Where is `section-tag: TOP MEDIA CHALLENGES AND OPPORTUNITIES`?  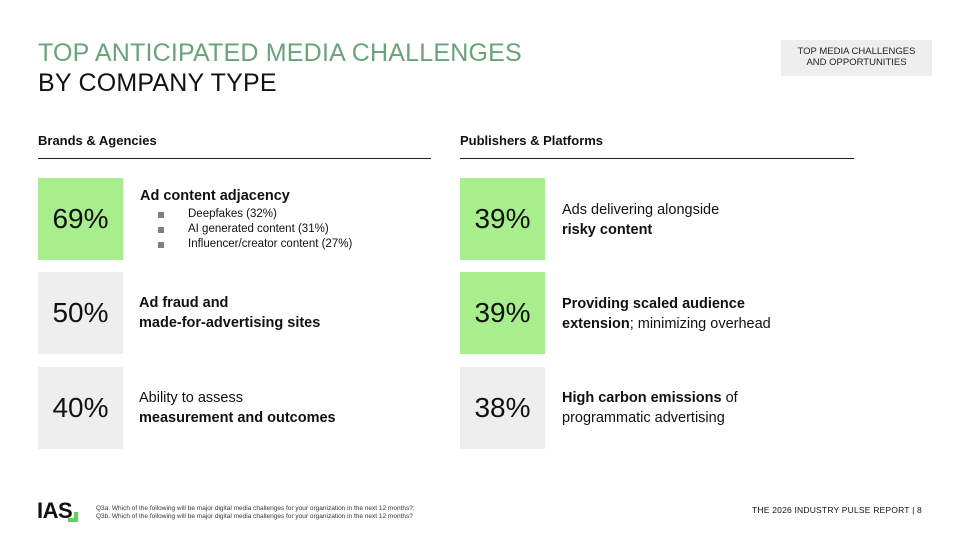 section-tag: TOP MEDIA CHALLENGES AND OPPORTUNITIES is located at coordinates (856, 58).